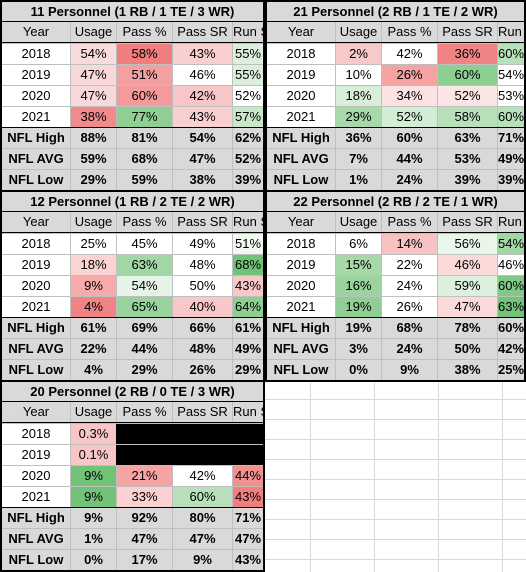 The width and height of the screenshot is (526, 572). What do you see at coordinates (358, 349) in the screenshot?
I see `stat-cell: 3%` at bounding box center [358, 349].